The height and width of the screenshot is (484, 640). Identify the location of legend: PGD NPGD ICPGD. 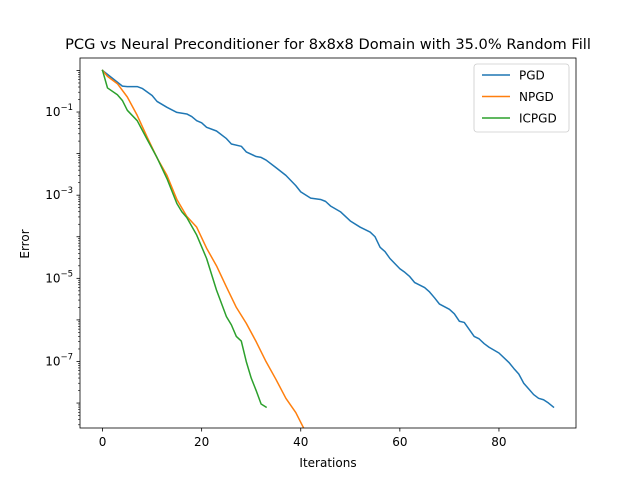
(521, 98).